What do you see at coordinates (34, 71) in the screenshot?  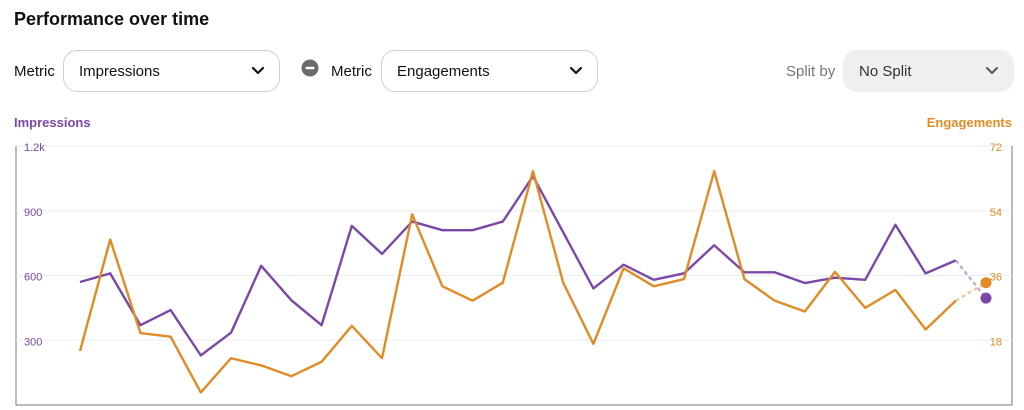 I see `metric-1-label: Metric` at bounding box center [34, 71].